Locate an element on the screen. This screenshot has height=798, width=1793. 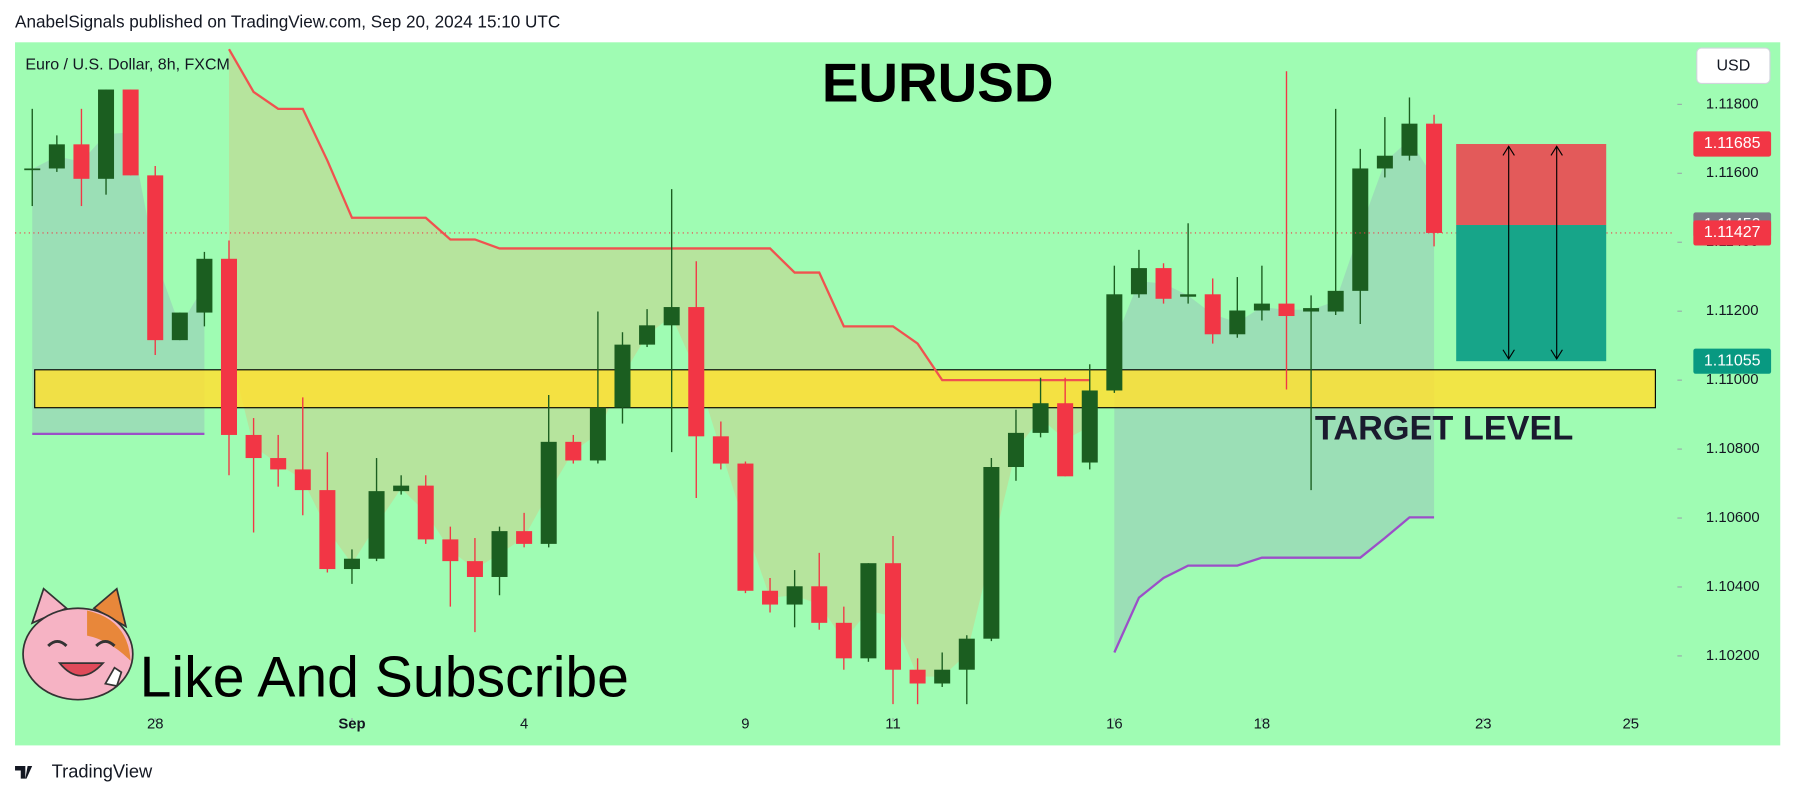
y-tick-label: 1.11000 is located at coordinates (1732, 380).